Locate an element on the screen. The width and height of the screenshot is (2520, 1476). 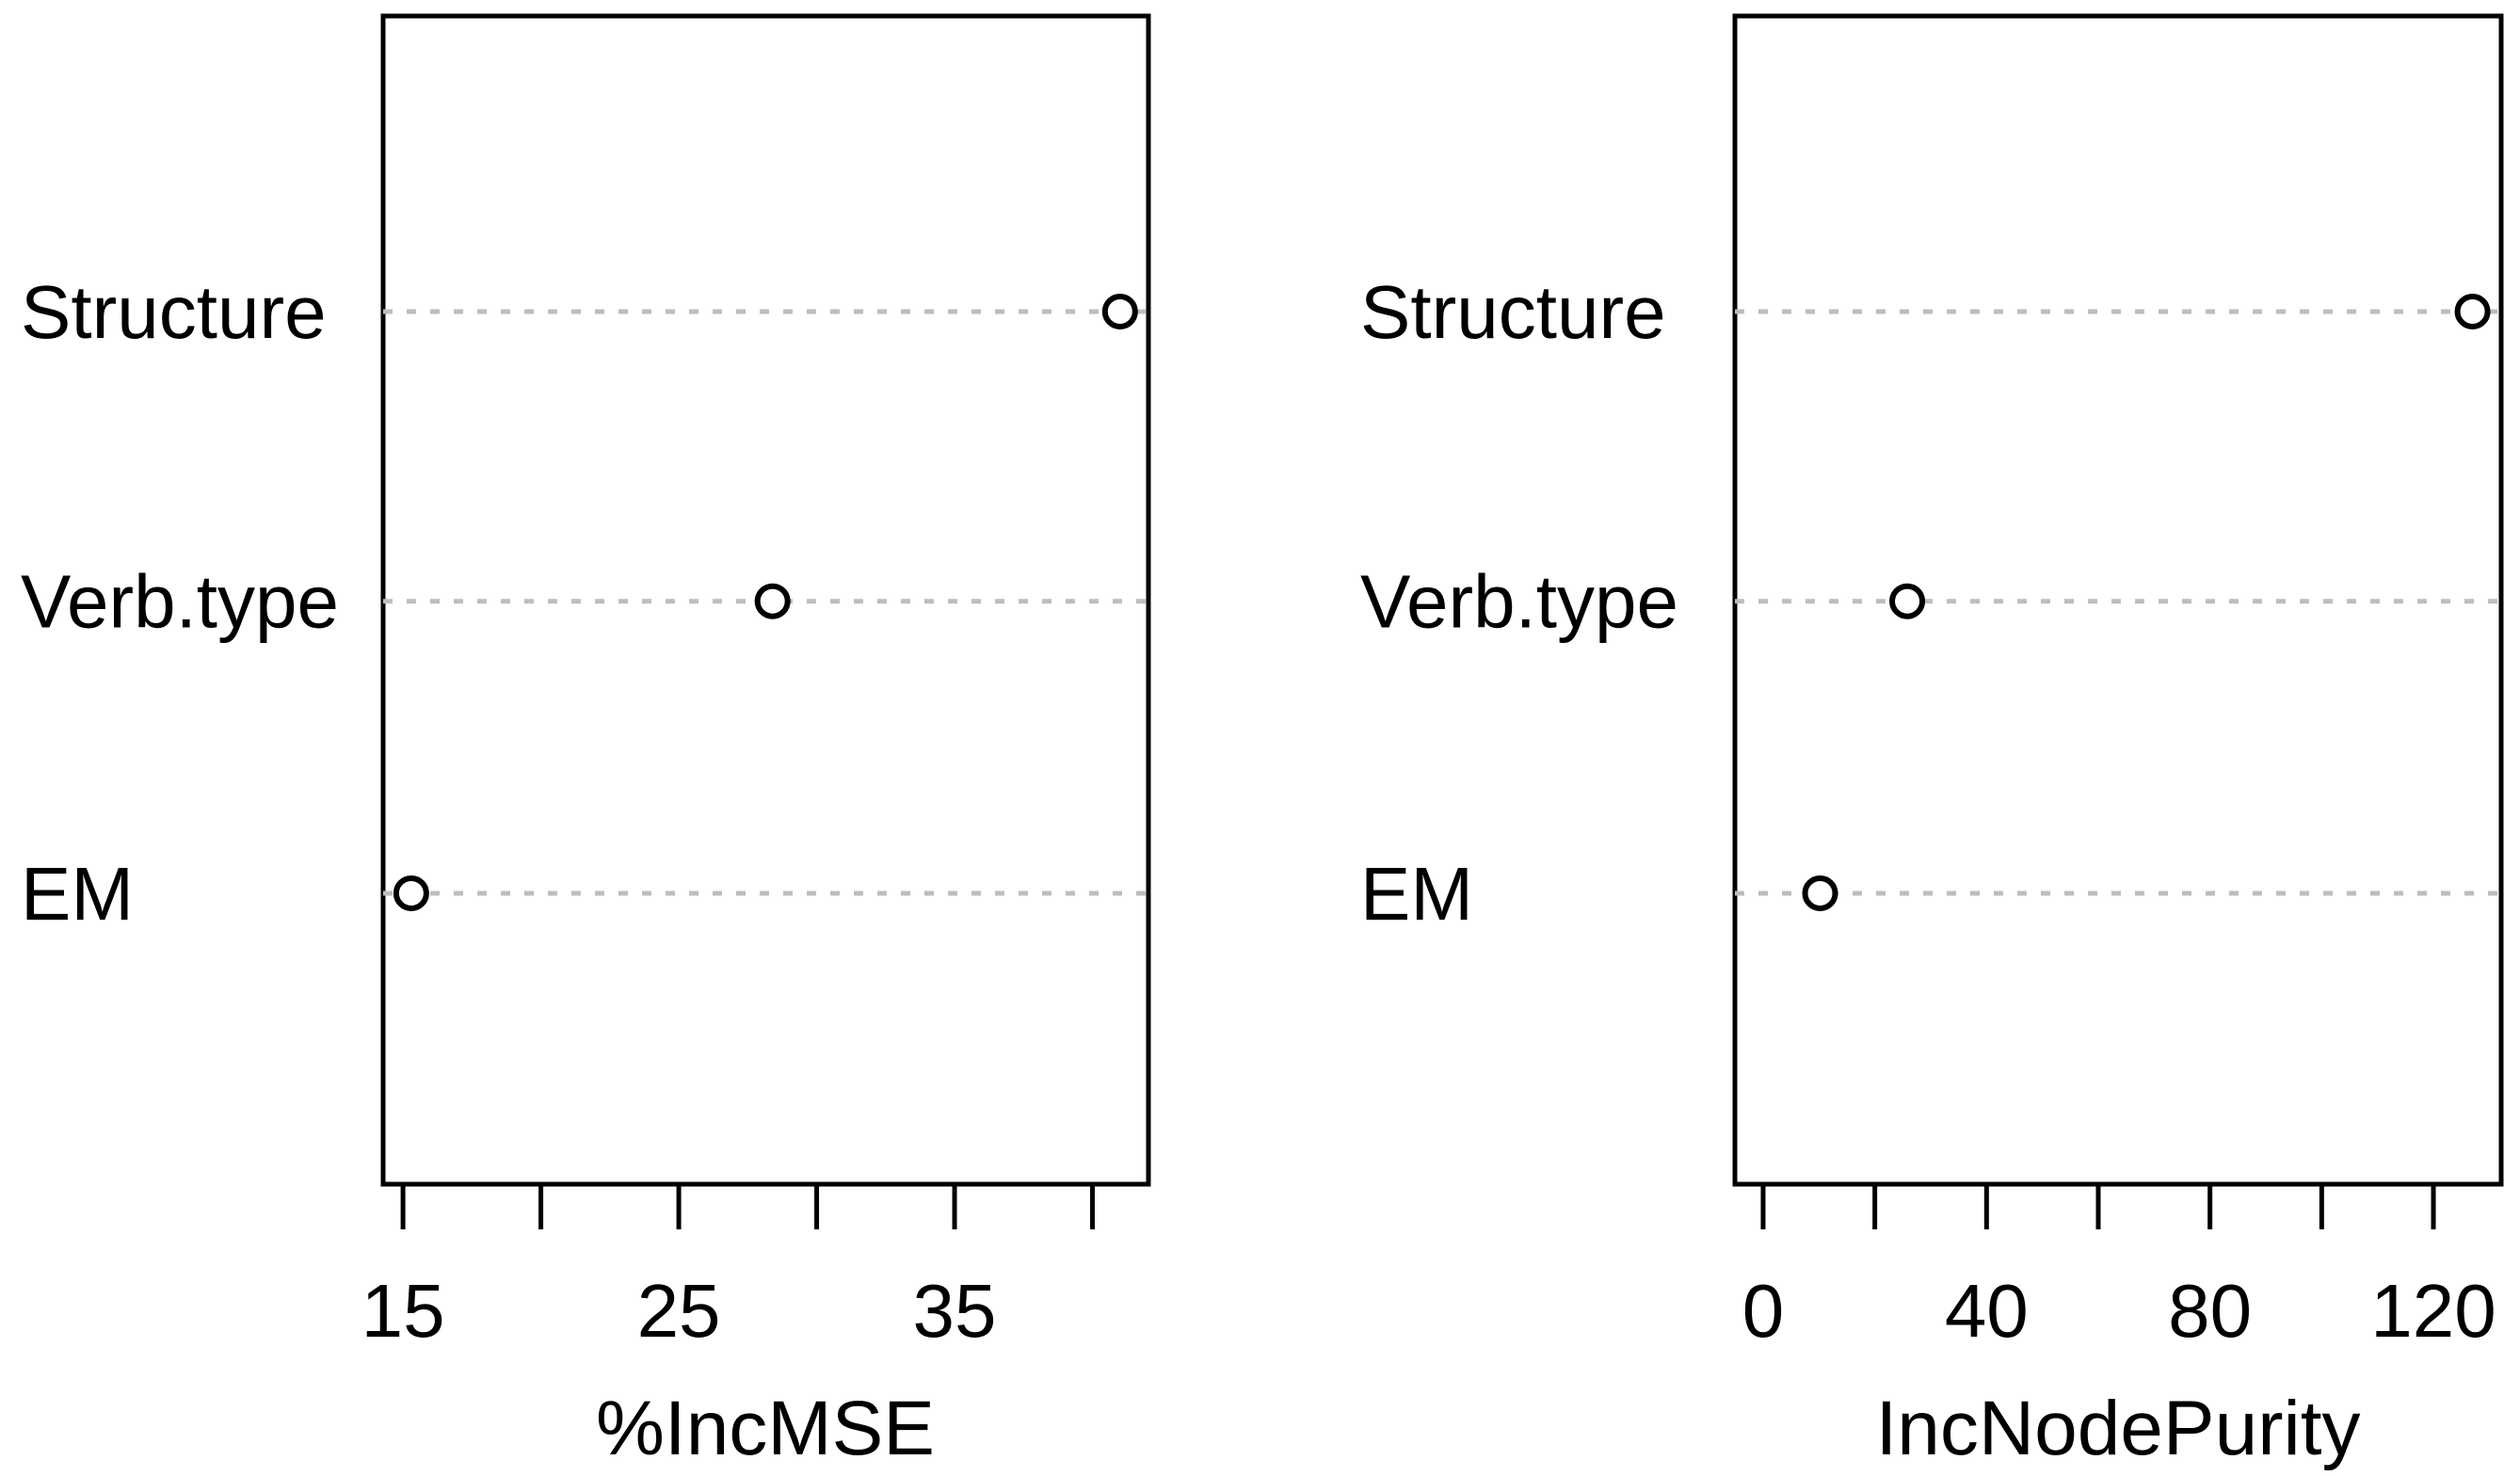
x-tick-label: 25 is located at coordinates (679, 1311).